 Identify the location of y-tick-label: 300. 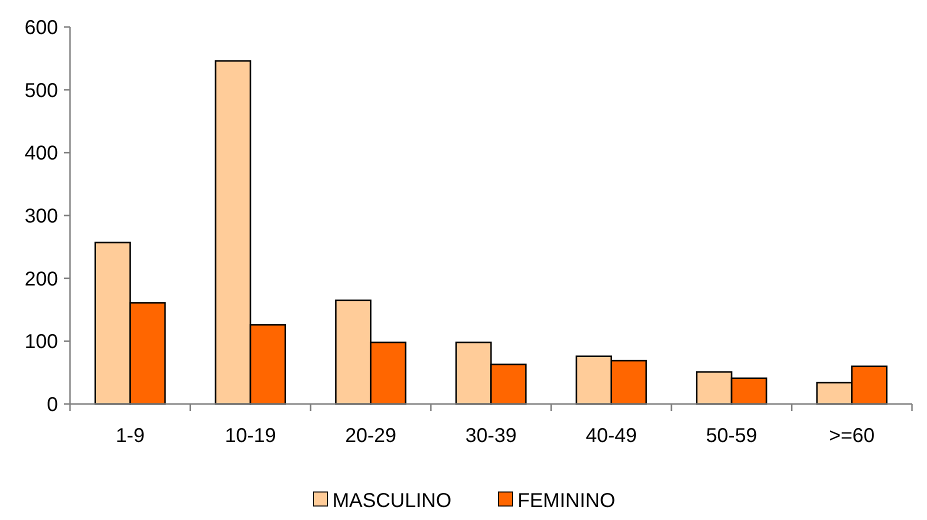
(41, 217).